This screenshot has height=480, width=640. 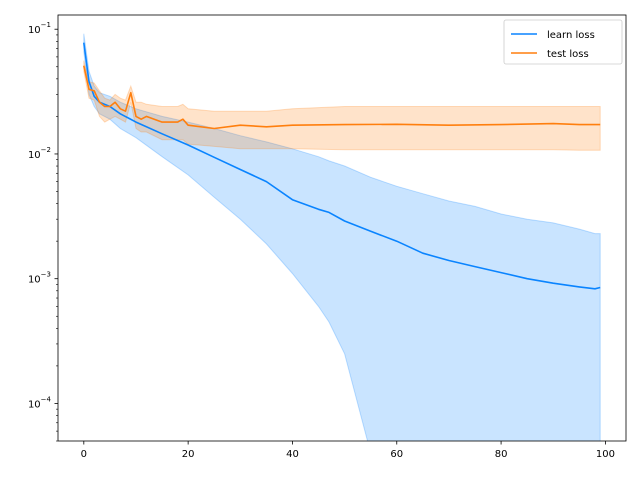 I want to click on legend-label: test loss, so click(x=568, y=54).